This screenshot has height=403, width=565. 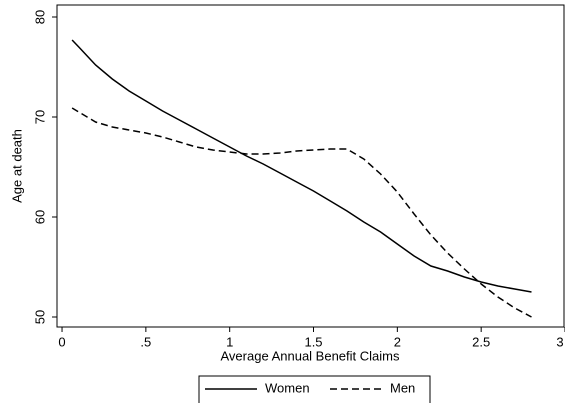 What do you see at coordinates (39, 117) in the screenshot?
I see `y-tick-label: 70` at bounding box center [39, 117].